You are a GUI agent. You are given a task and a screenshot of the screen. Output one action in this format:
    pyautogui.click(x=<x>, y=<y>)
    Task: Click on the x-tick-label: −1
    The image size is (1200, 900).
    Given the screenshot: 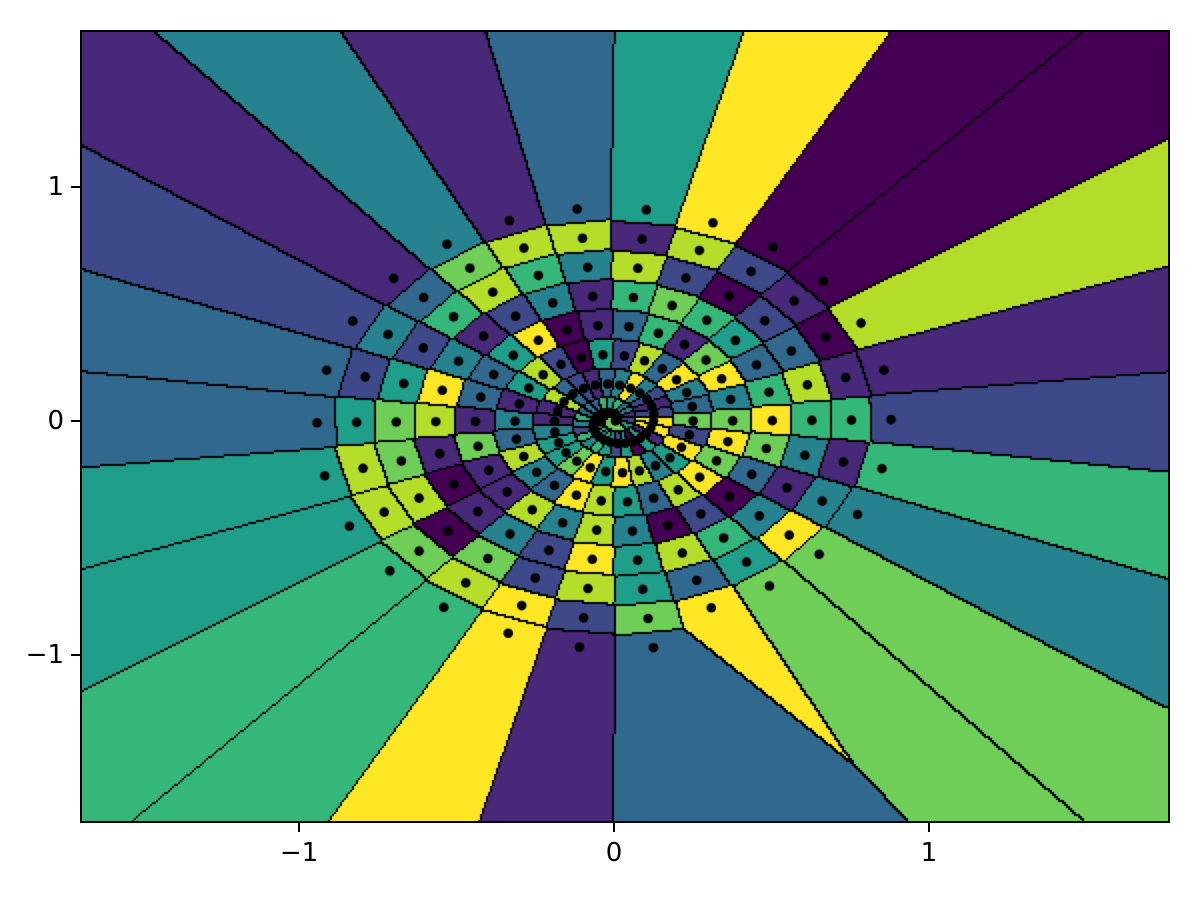 What is the action you would take?
    pyautogui.click(x=299, y=853)
    